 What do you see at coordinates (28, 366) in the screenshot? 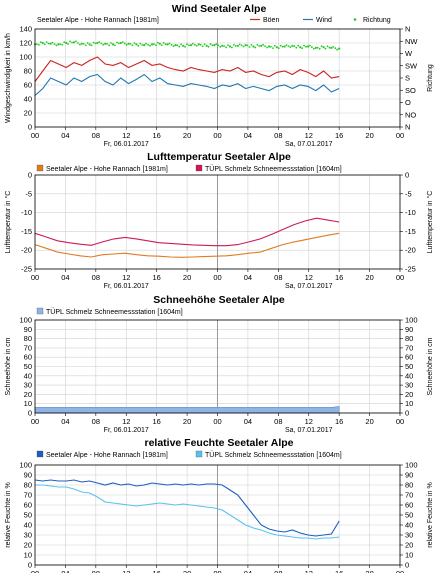
I see `y-tick-label: 50` at bounding box center [28, 366].